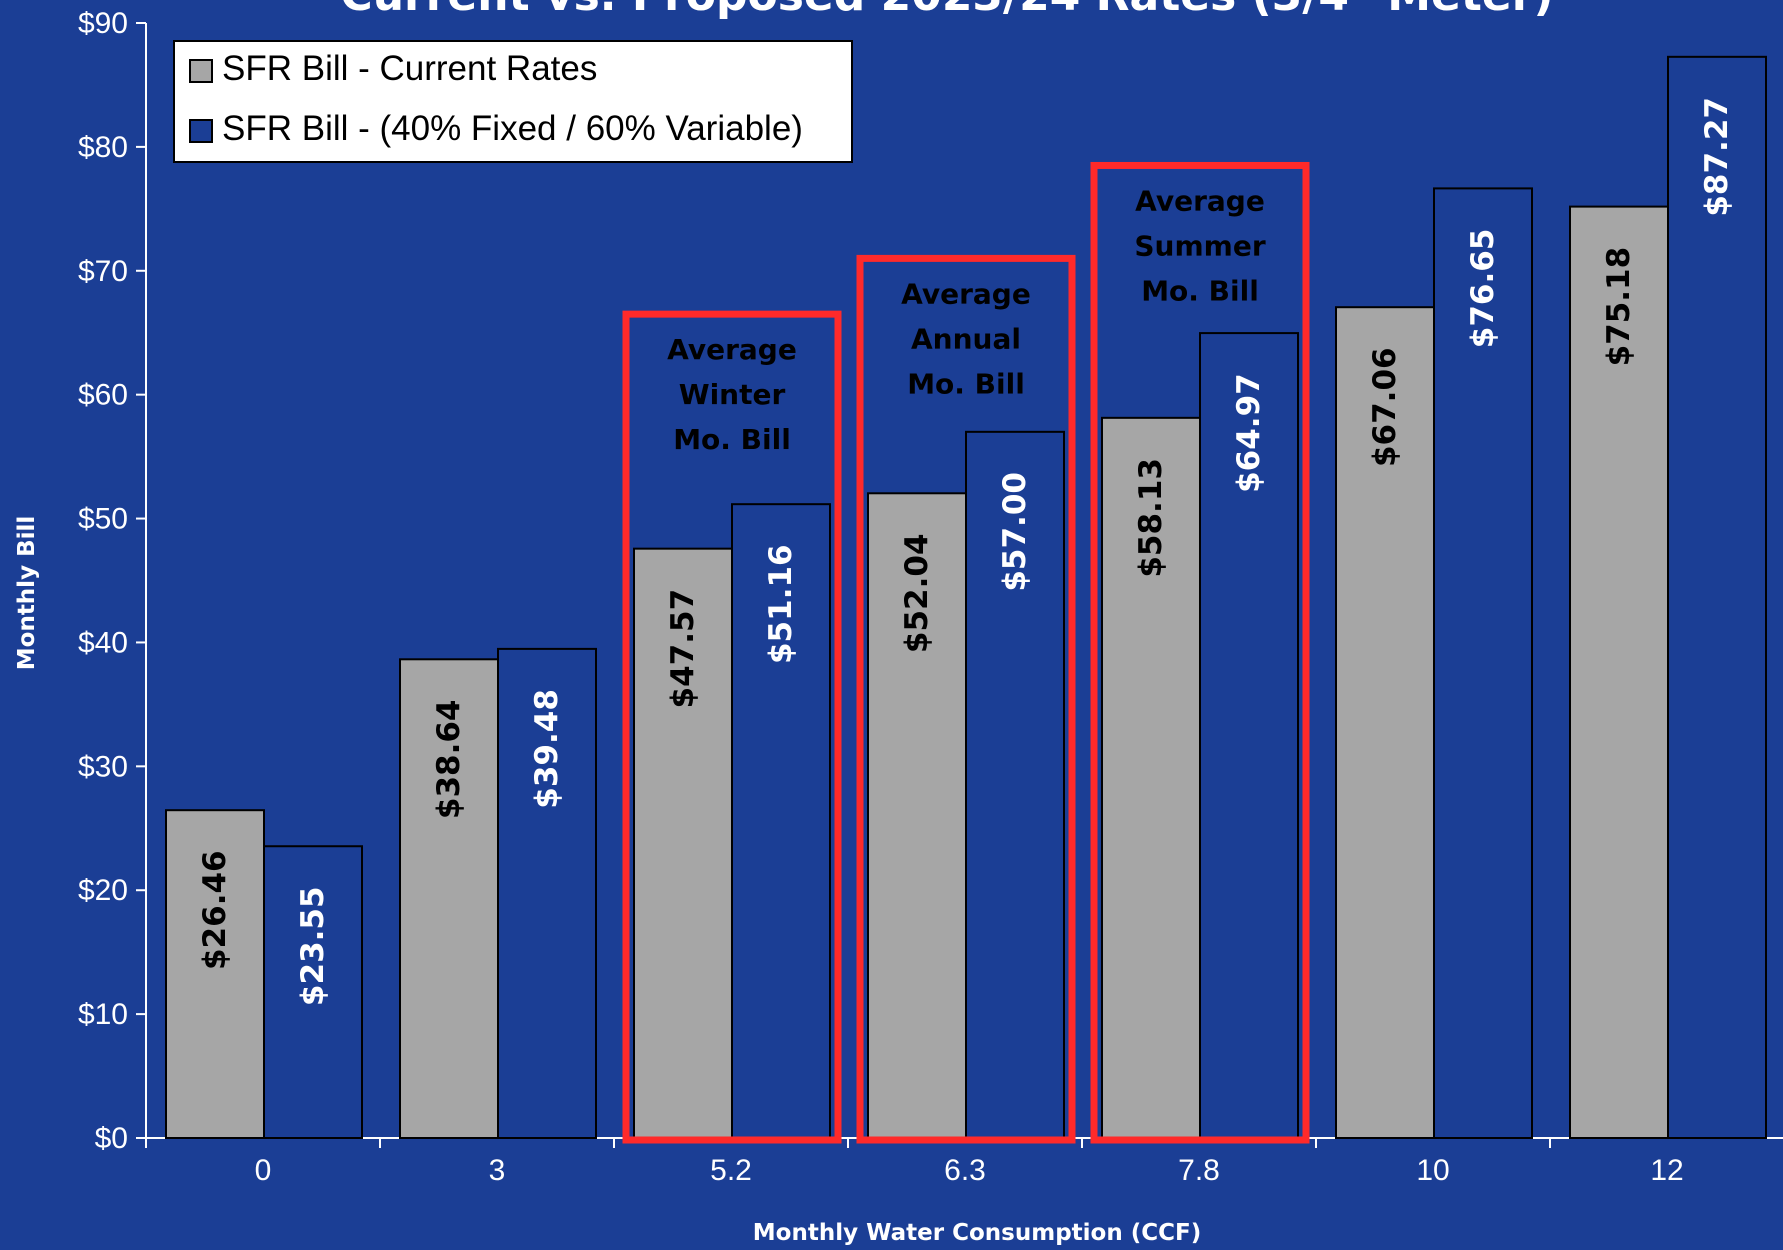 The image size is (1783, 1250). Describe the element at coordinates (1619, 307) in the screenshot. I see `bar-value-label: $75.18` at that location.